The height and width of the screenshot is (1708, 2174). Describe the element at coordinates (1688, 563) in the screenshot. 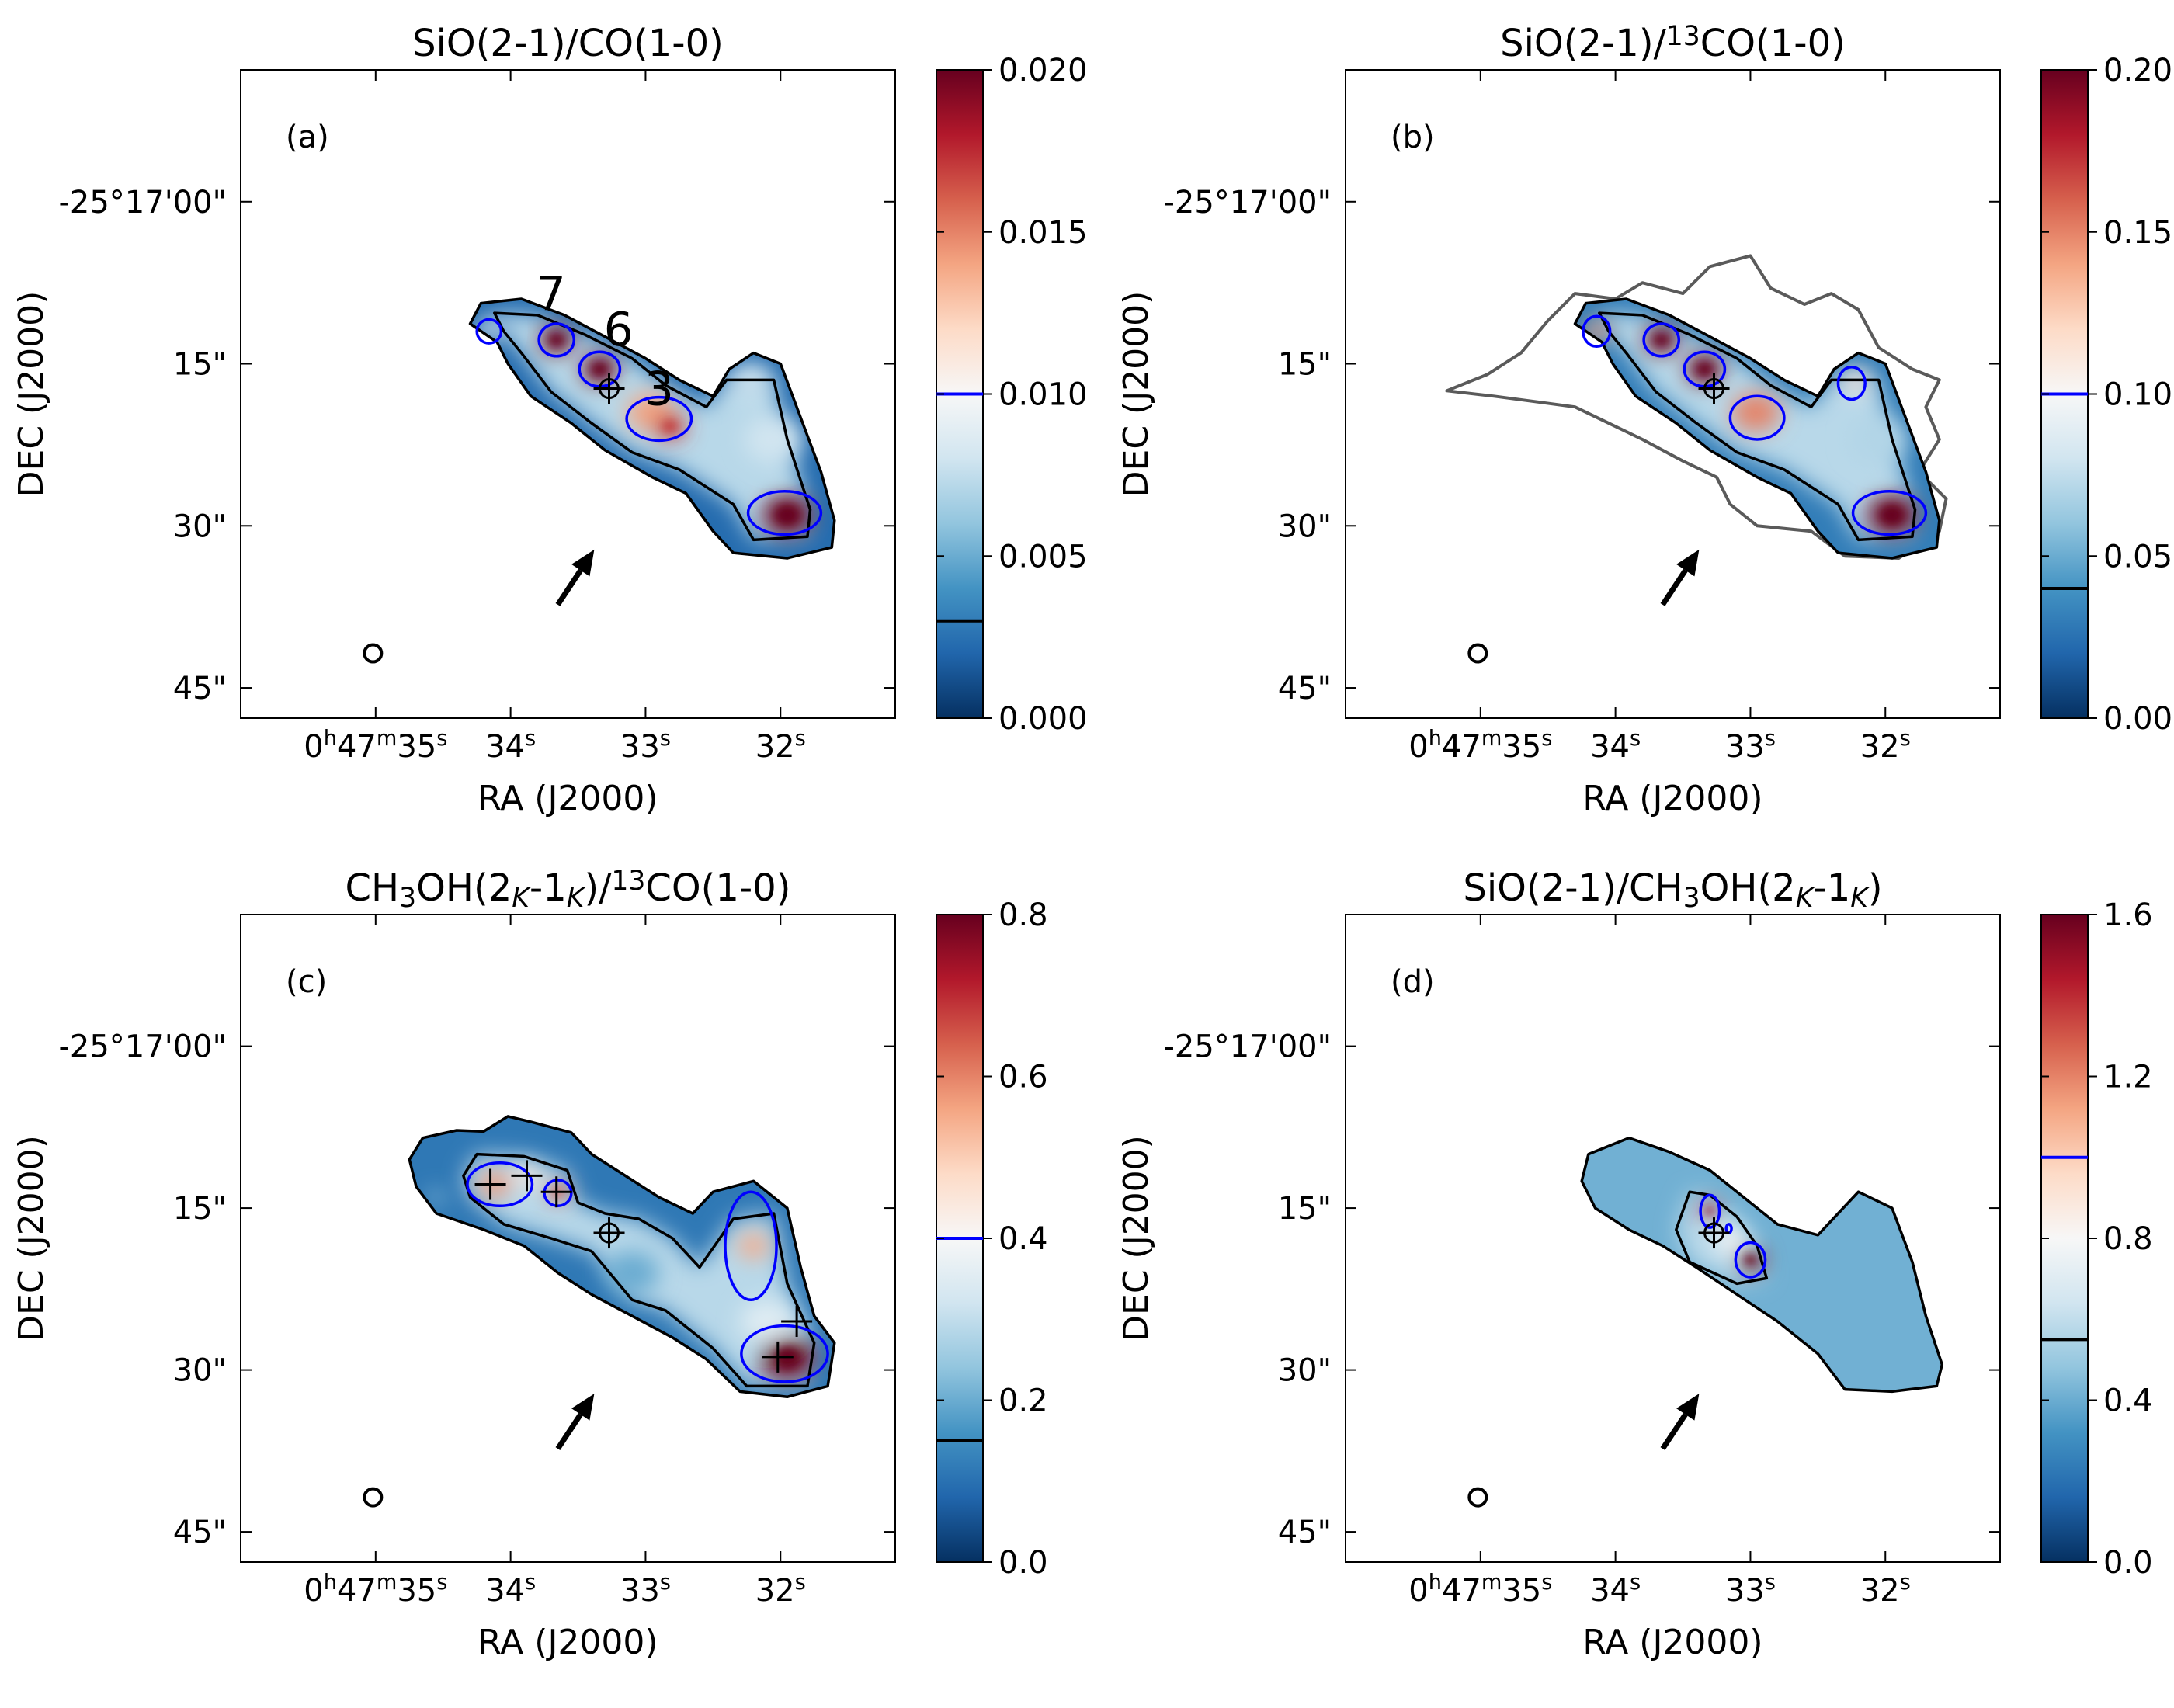

I see `direction-arrow-head` at that location.